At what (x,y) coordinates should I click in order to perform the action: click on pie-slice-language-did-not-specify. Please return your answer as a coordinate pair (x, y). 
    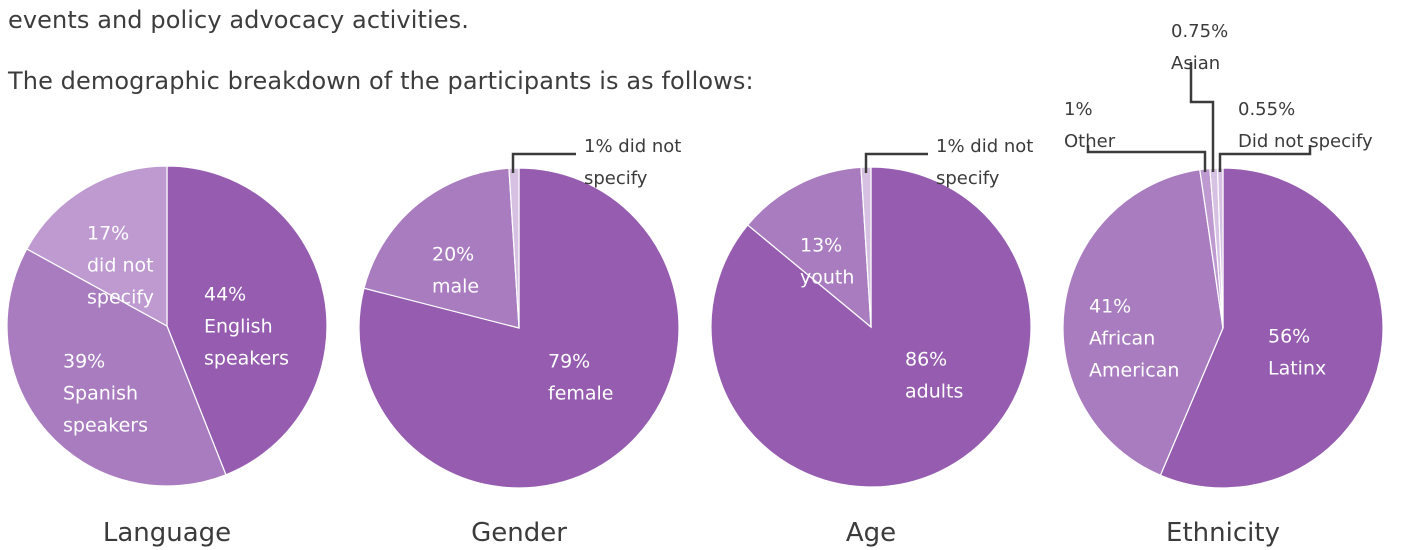
    Looking at the image, I should click on (96, 246).